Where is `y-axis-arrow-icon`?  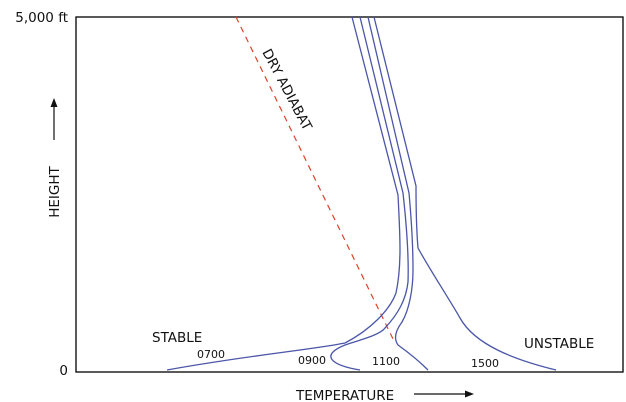 y-axis-arrow-icon is located at coordinates (54, 119).